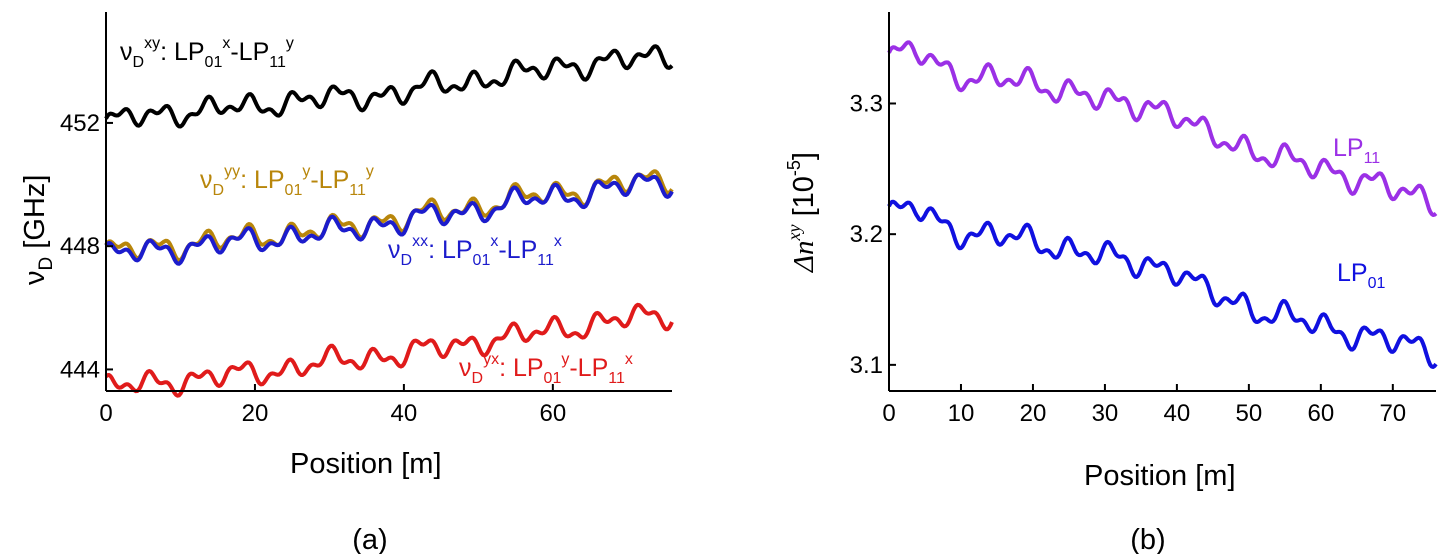 This screenshot has width=1447, height=554. What do you see at coordinates (1177, 413) in the screenshot?
I see `chart-b-x-tick-label: 40` at bounding box center [1177, 413].